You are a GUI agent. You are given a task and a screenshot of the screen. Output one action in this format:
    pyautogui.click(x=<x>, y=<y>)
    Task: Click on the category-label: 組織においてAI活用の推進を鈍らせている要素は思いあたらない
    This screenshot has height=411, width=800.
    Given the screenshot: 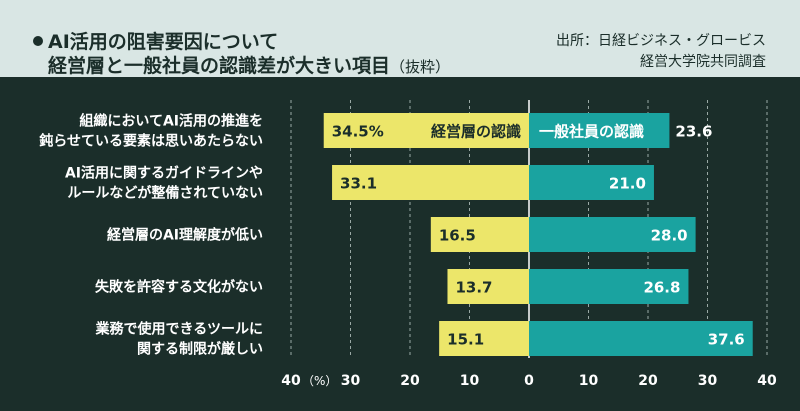 What is the action you would take?
    pyautogui.click(x=151, y=131)
    